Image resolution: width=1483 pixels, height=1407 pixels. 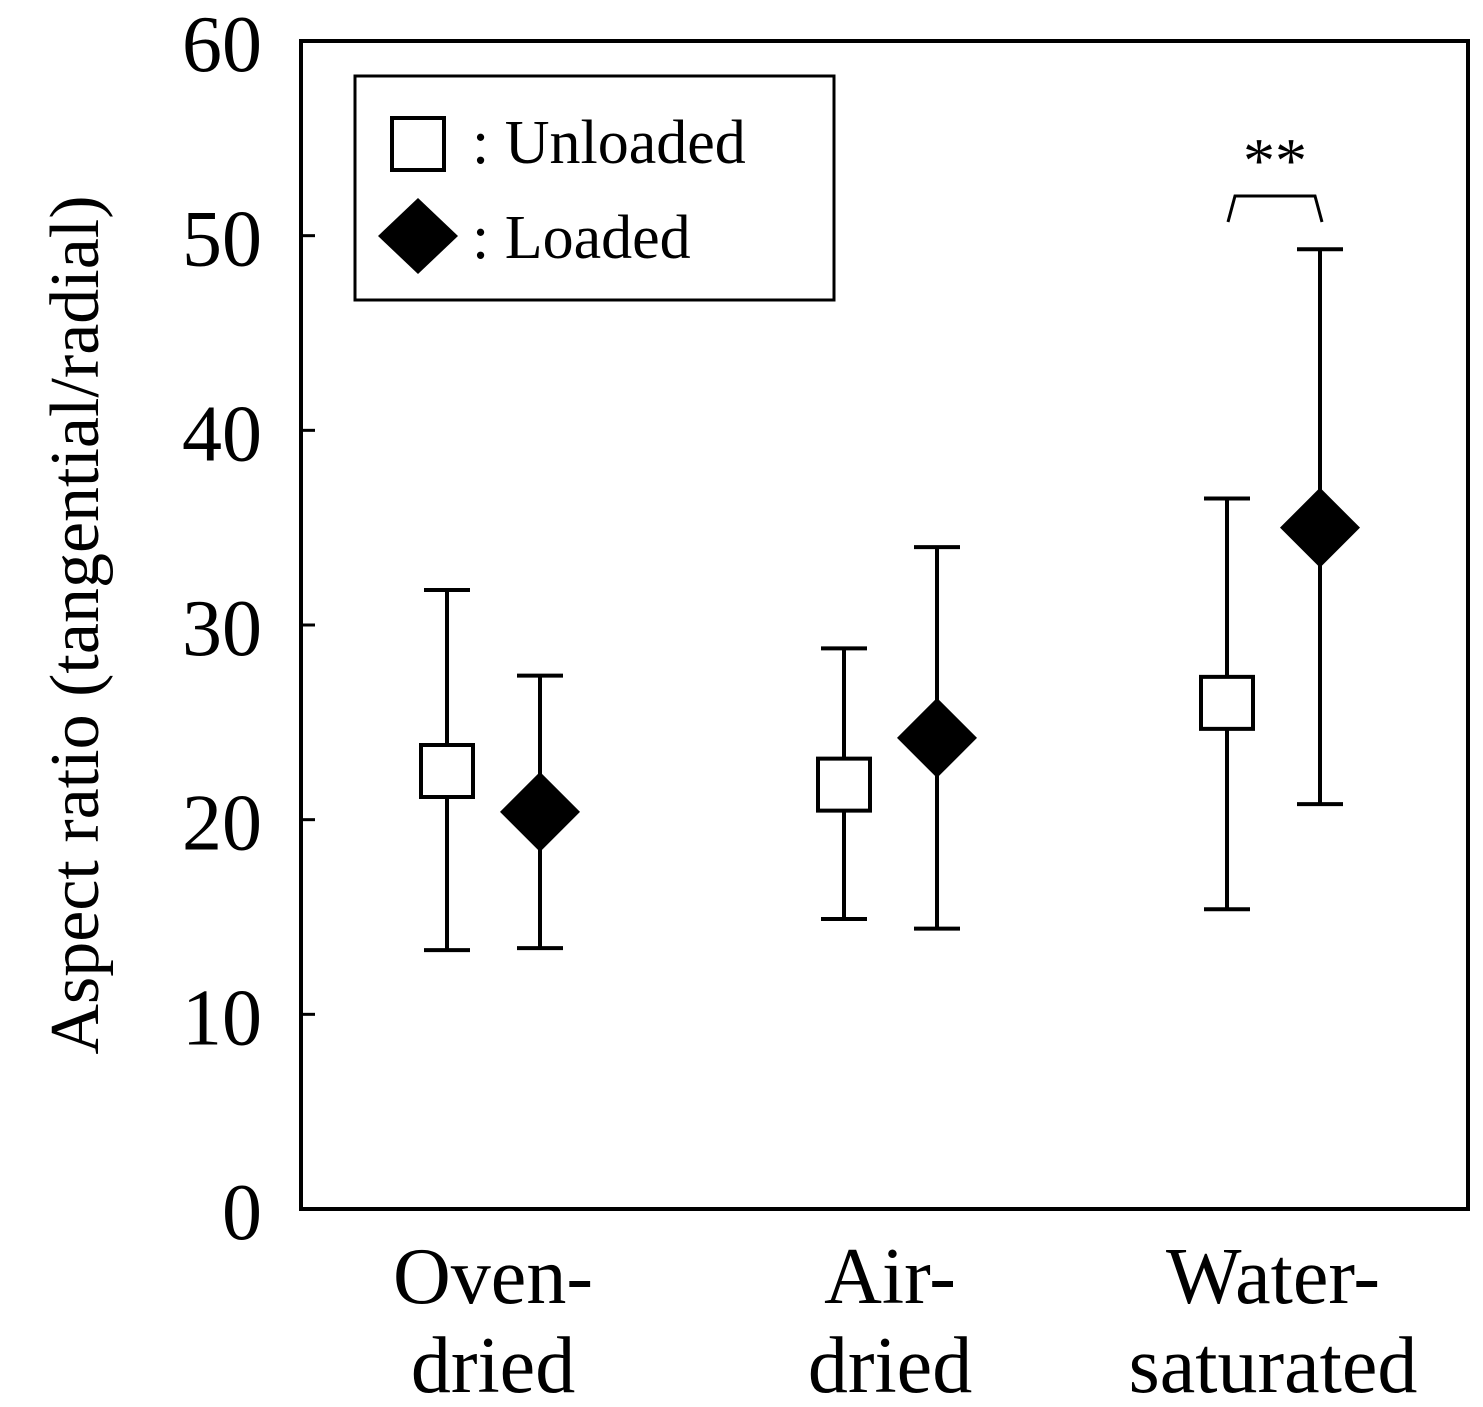 I want to click on y-tick-label: 20, so click(x=222, y=824).